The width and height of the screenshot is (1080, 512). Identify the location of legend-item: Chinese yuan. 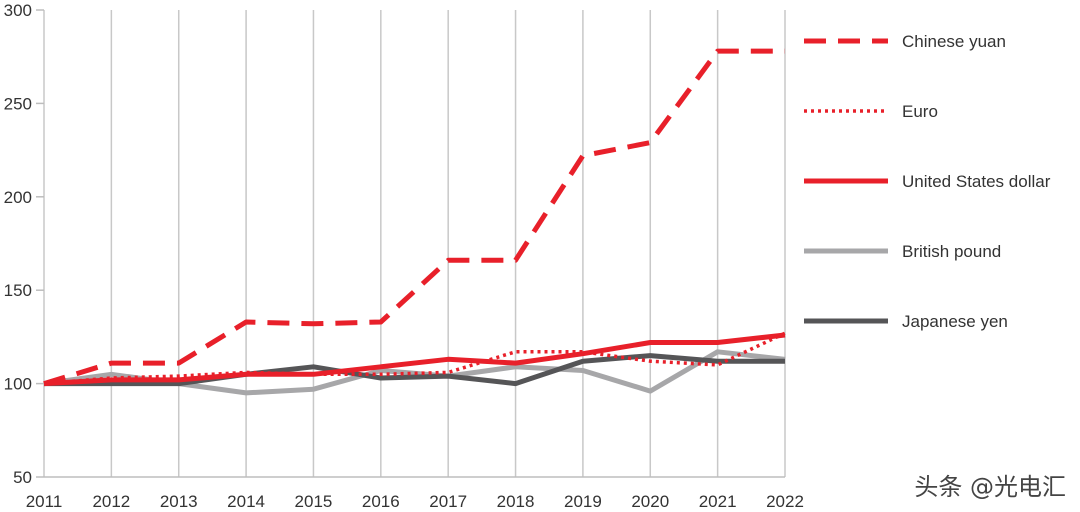
(905, 41).